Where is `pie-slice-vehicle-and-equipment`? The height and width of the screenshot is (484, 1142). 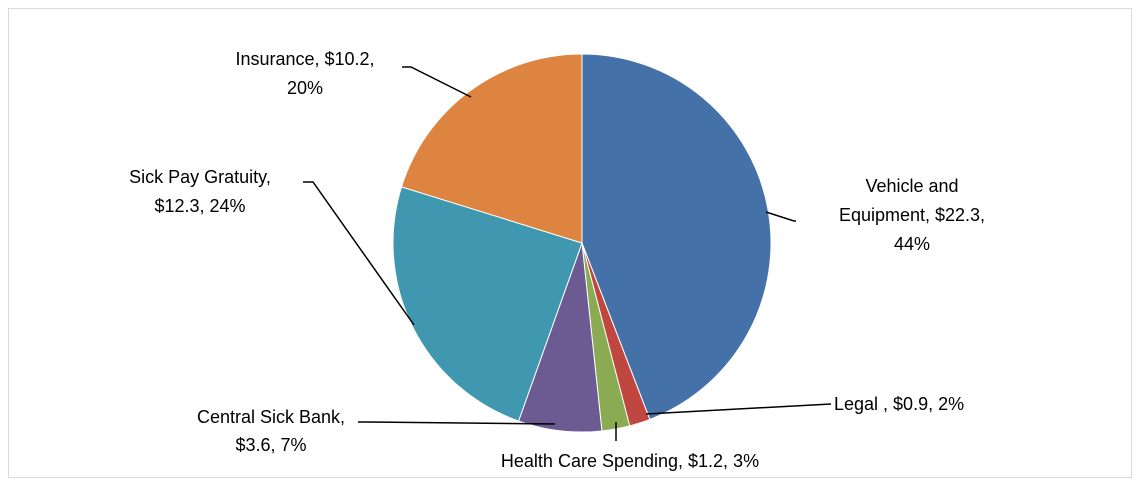 pie-slice-vehicle-and-equipment is located at coordinates (676, 237).